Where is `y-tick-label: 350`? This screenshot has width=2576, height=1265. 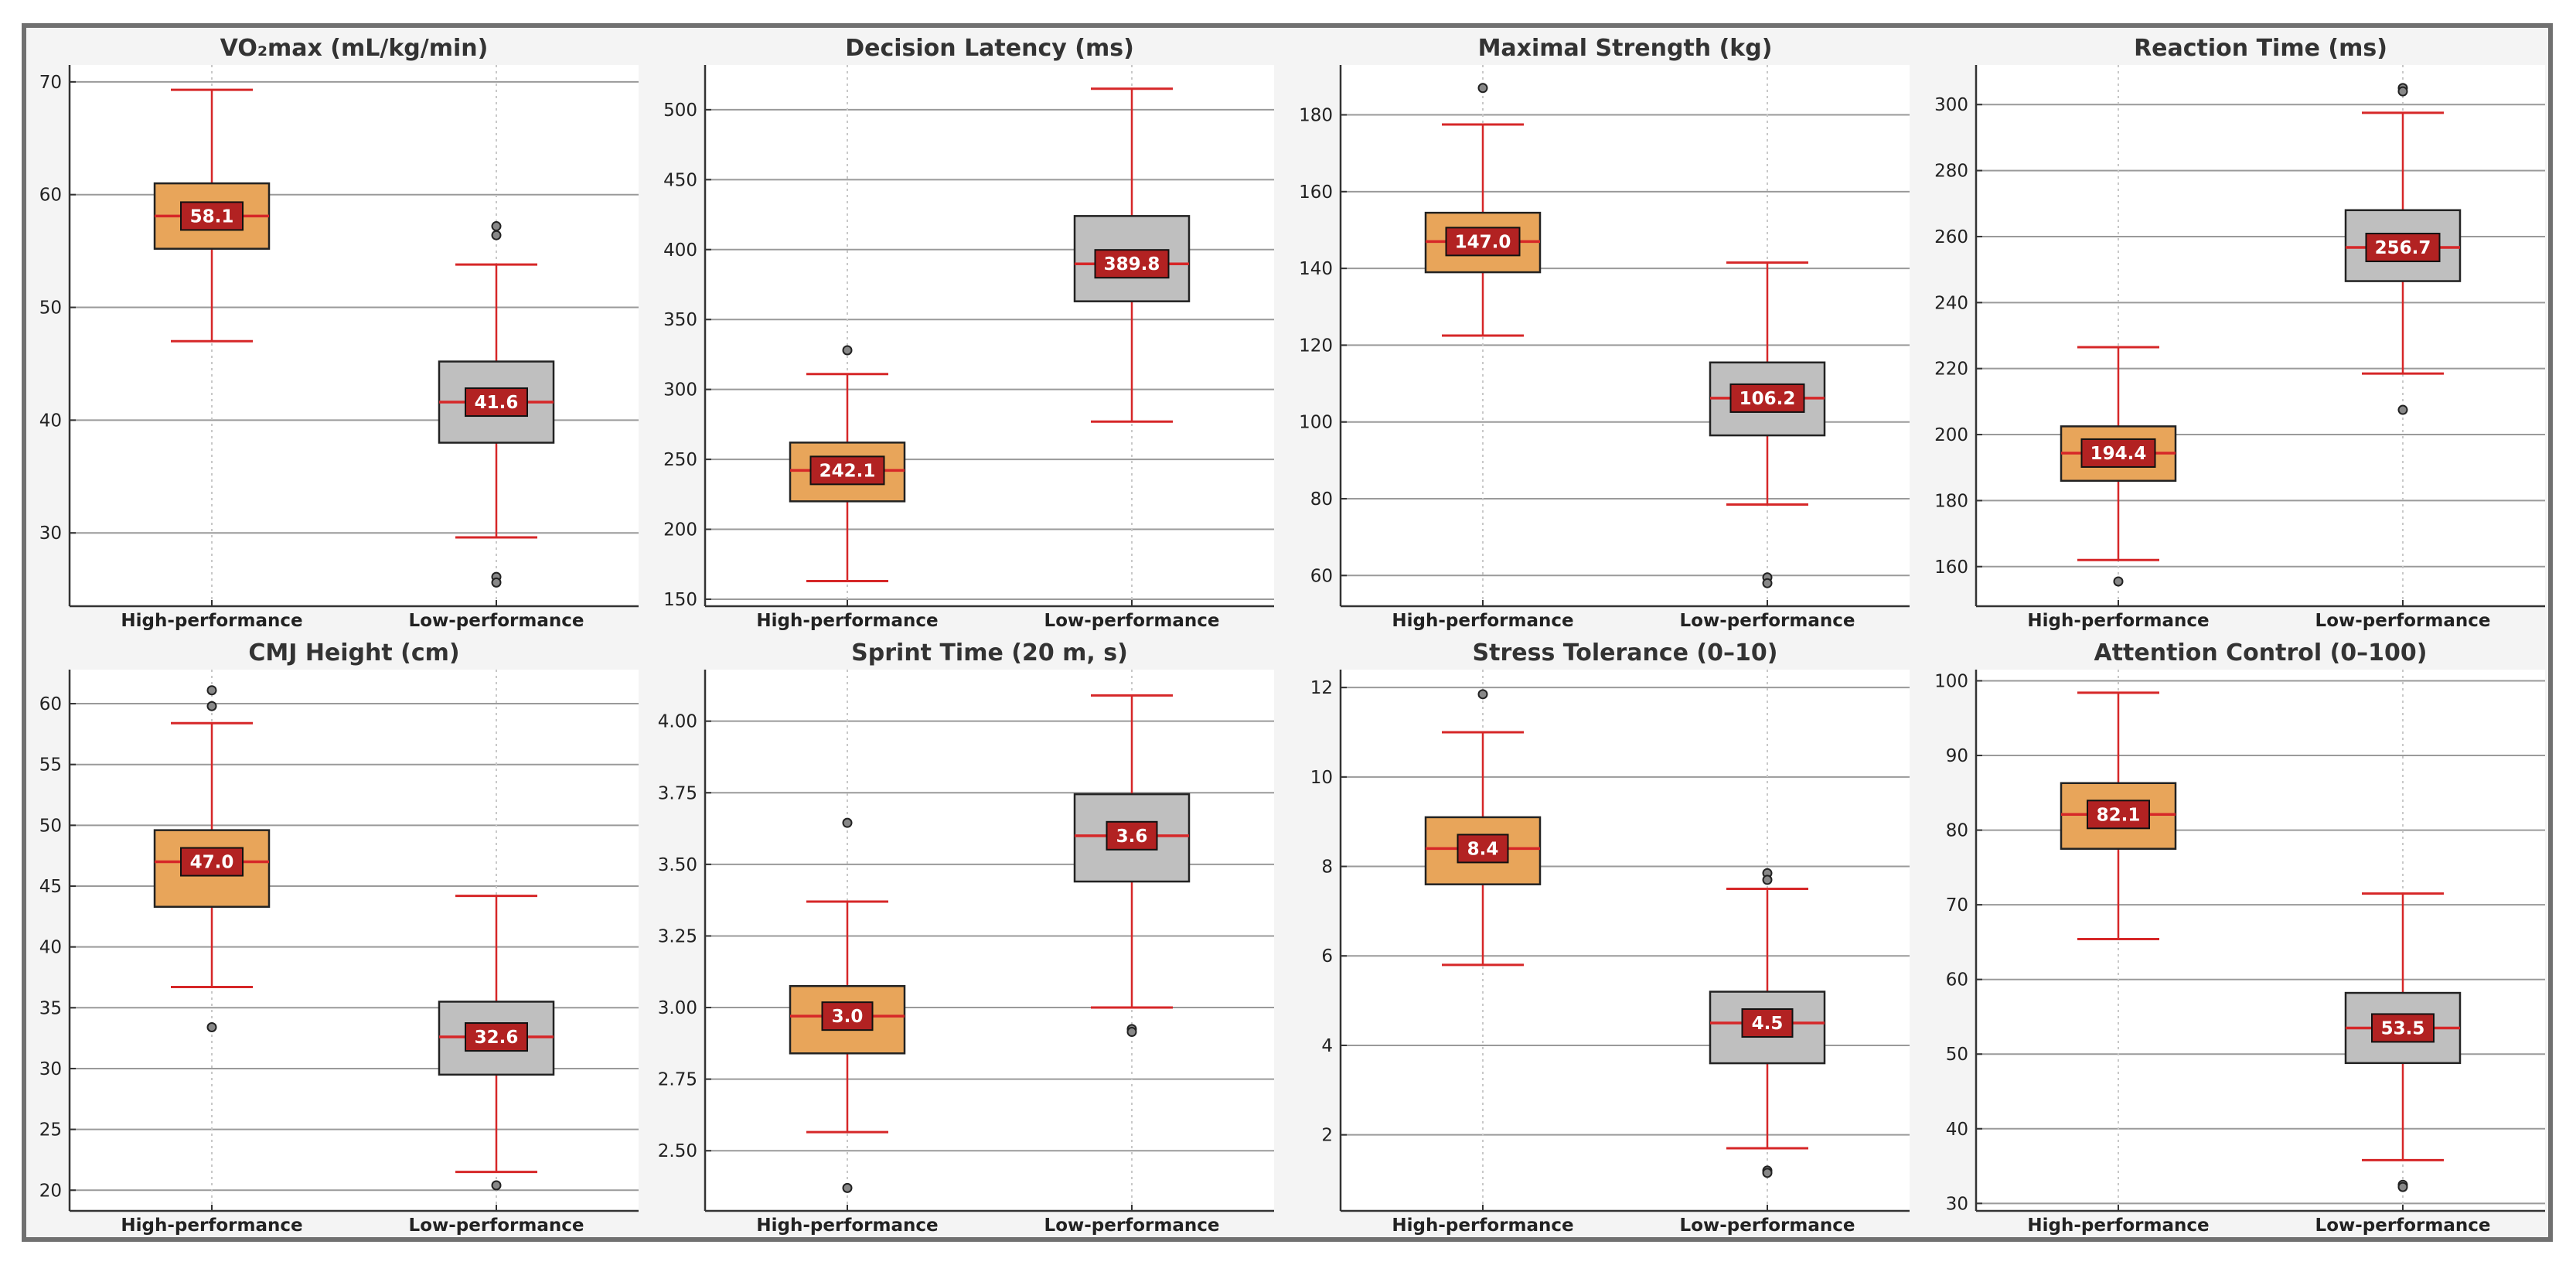 y-tick-label: 350 is located at coordinates (680, 320).